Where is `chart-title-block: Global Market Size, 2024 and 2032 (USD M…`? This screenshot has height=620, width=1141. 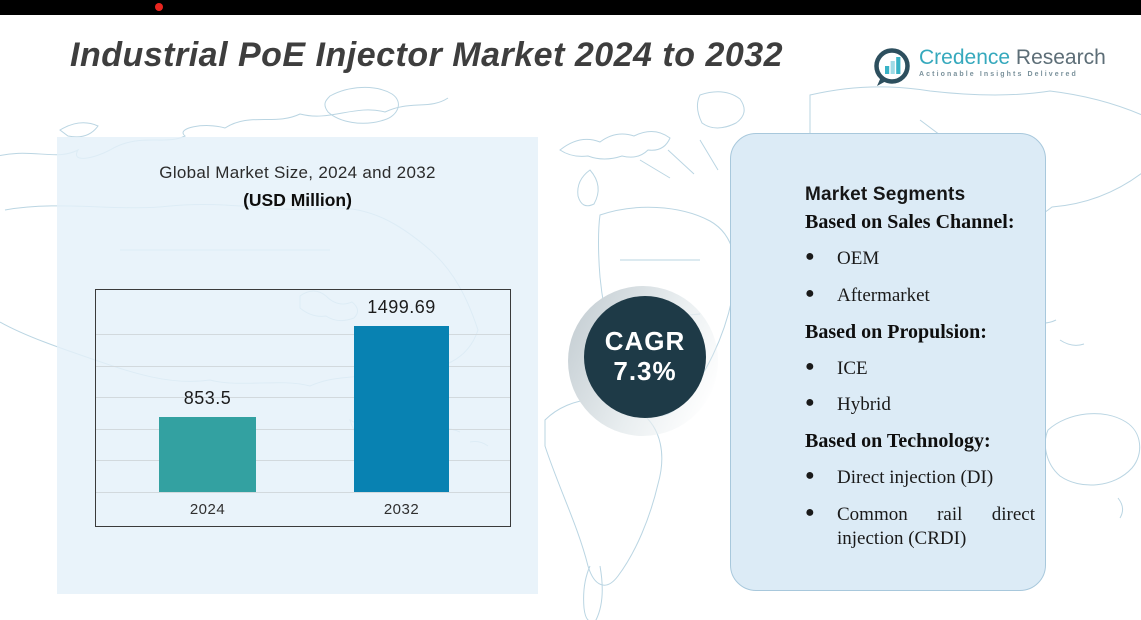
chart-title-block: Global Market Size, 2024 and 2032 (USD M… is located at coordinates (297, 174).